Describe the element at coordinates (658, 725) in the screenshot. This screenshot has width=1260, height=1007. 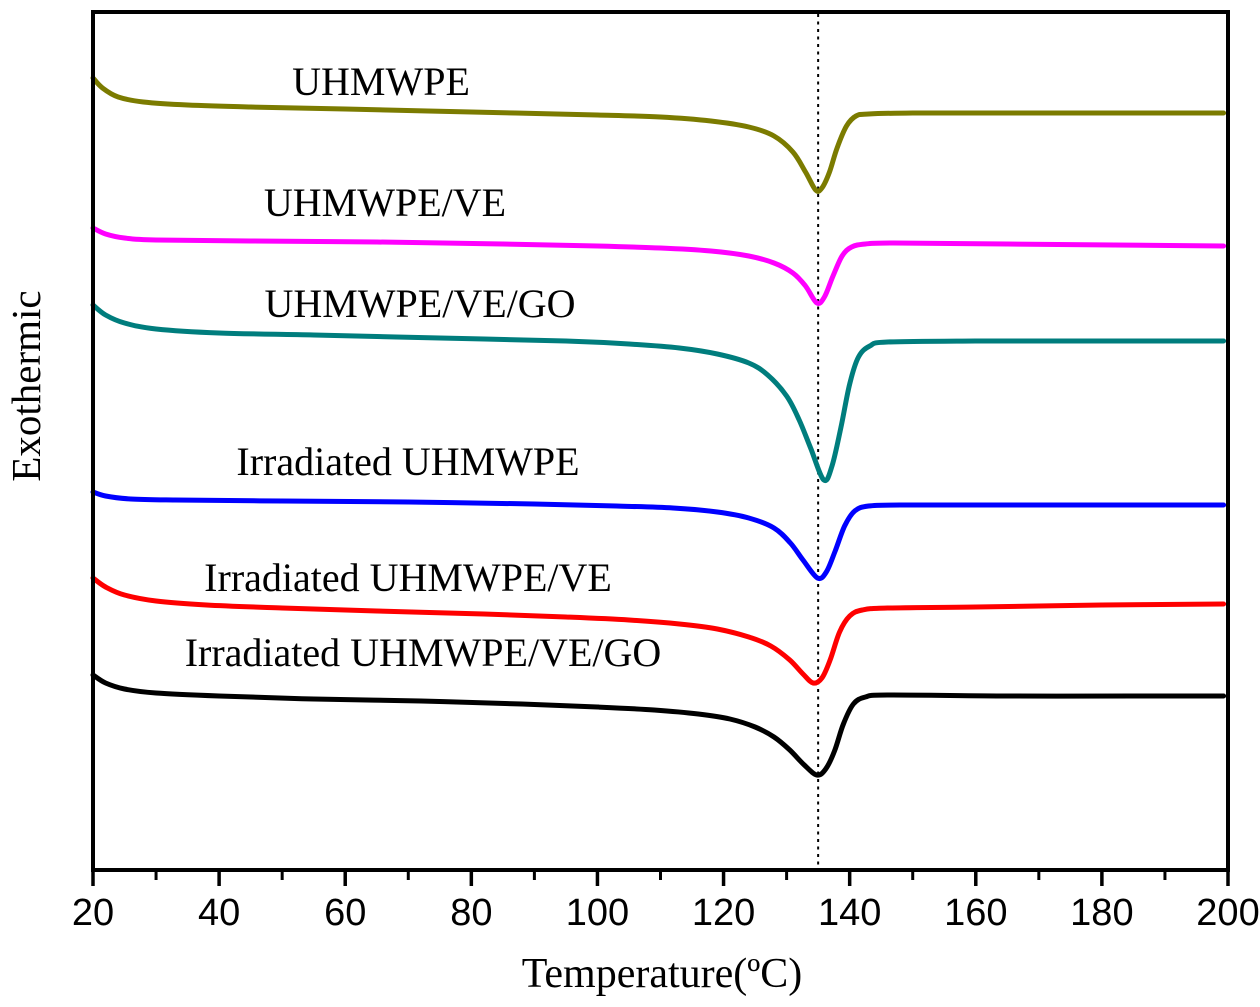
I see `curve-irradiated-uhmwpe-ve-go` at that location.